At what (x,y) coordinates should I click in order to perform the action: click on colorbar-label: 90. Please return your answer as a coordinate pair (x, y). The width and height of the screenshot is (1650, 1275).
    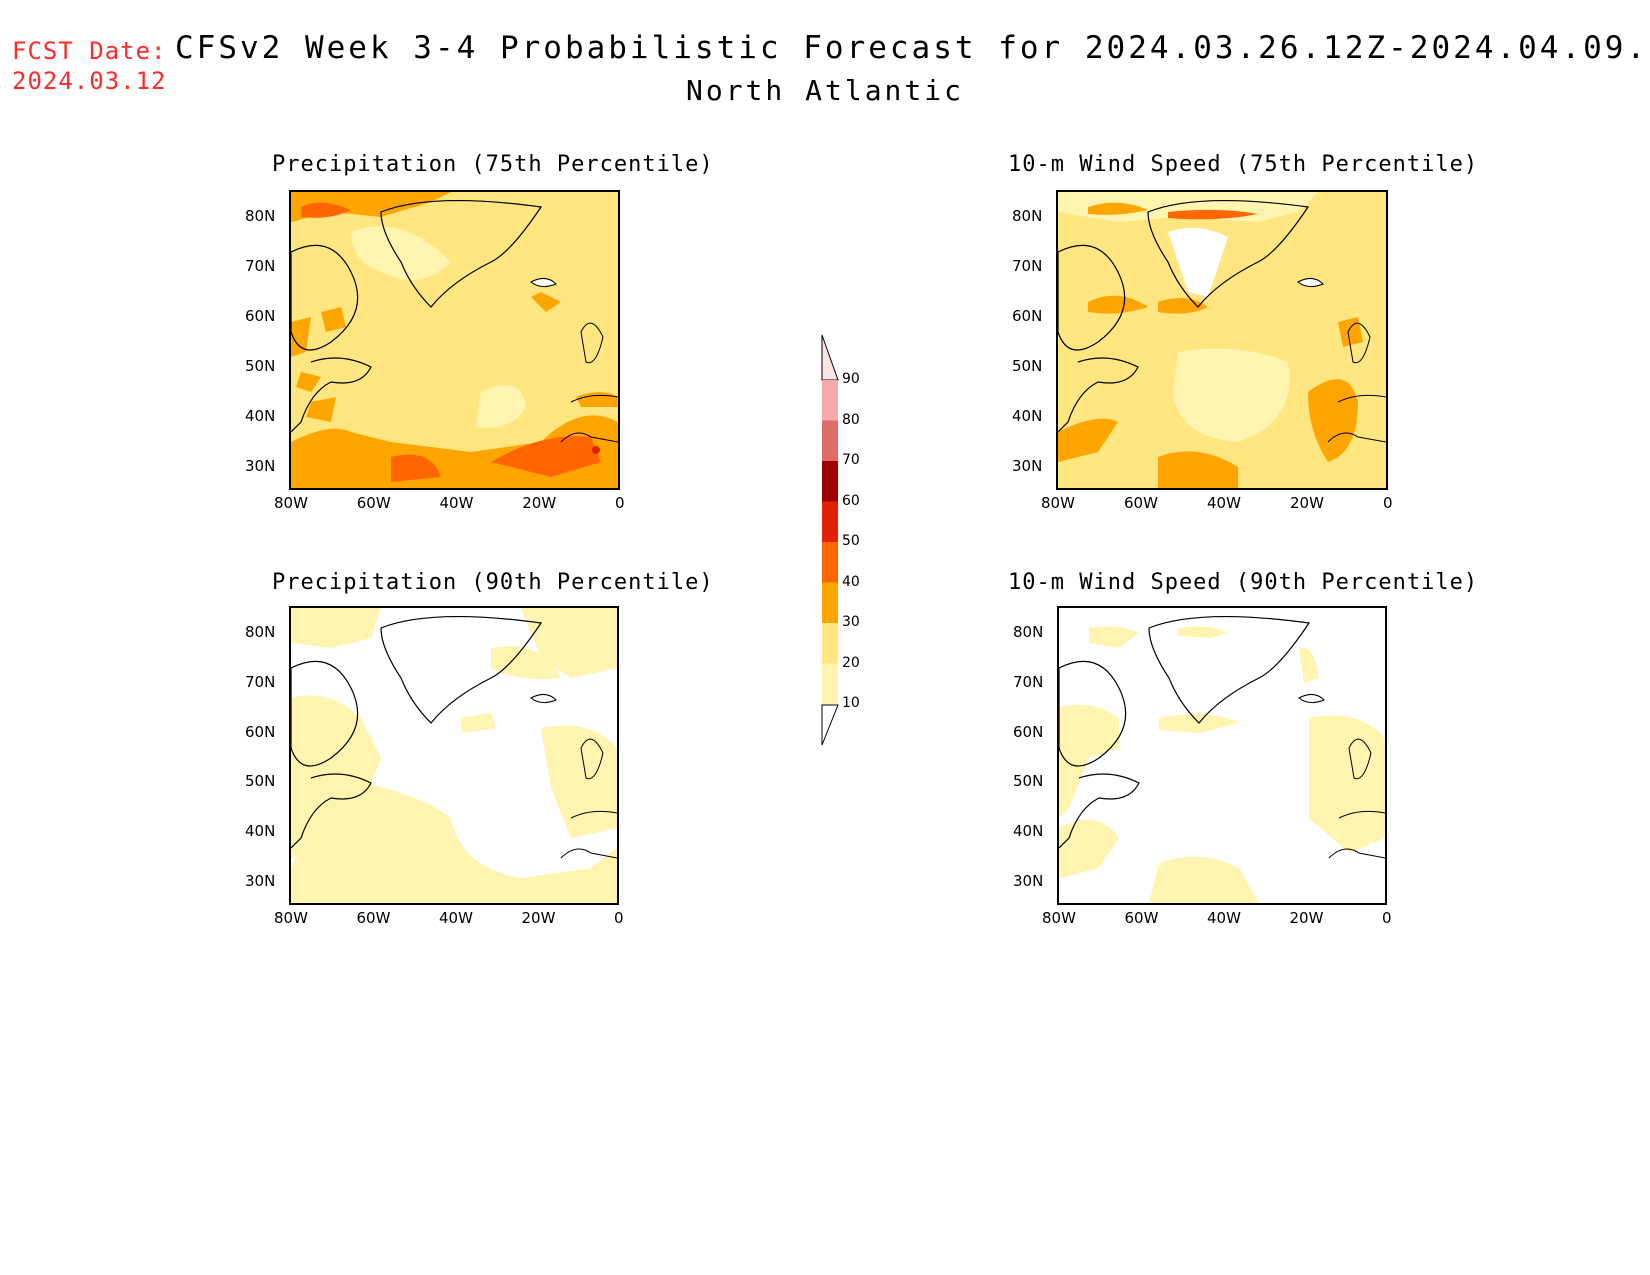
    Looking at the image, I should click on (851, 379).